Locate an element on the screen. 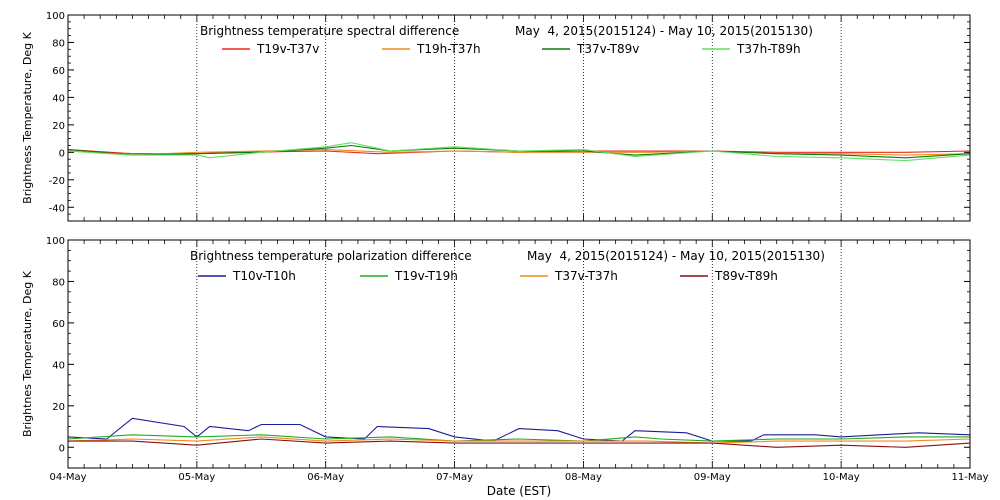 Image resolution: width=1000 pixels, height=500 pixels. legend-label: T37h-T89h is located at coordinates (768, 49).